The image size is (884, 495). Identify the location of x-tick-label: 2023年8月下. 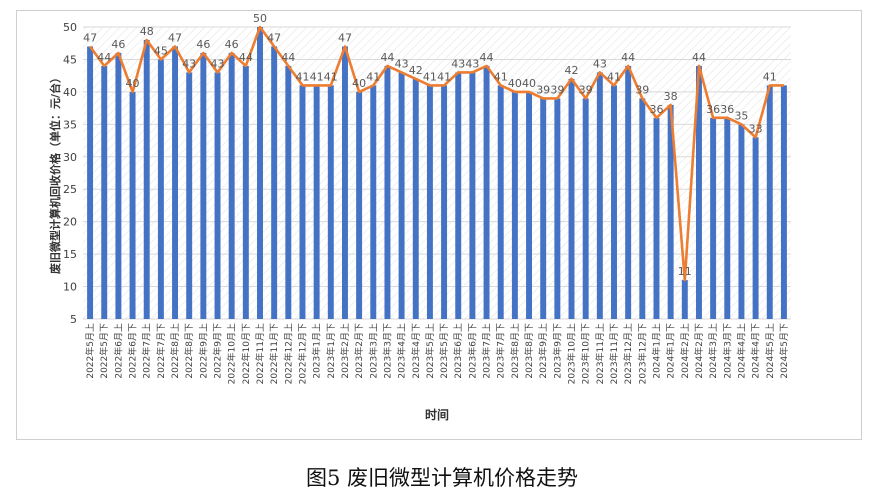
(529, 351).